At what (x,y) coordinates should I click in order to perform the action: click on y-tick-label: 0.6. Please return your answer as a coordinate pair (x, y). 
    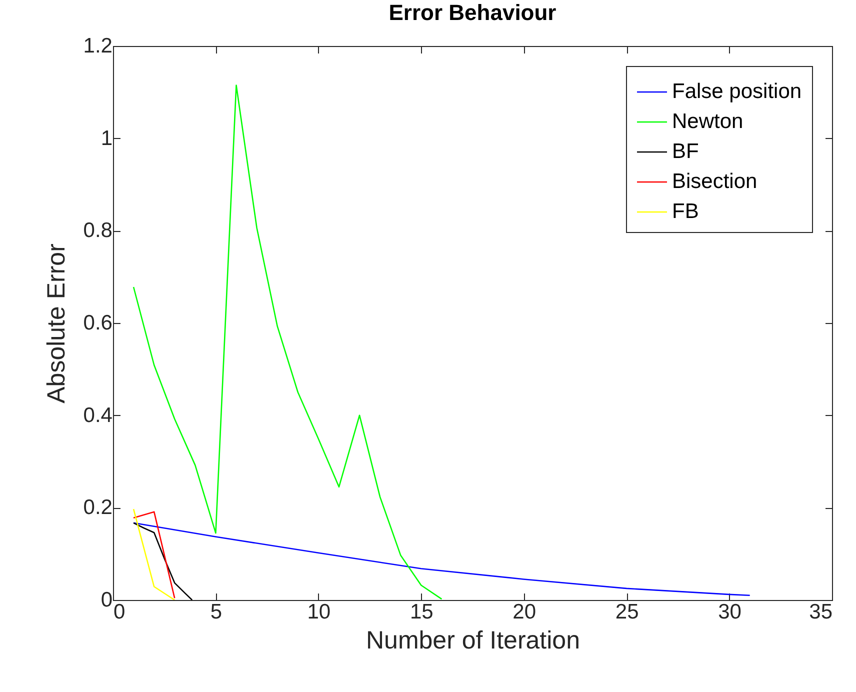
    Looking at the image, I should click on (97, 323).